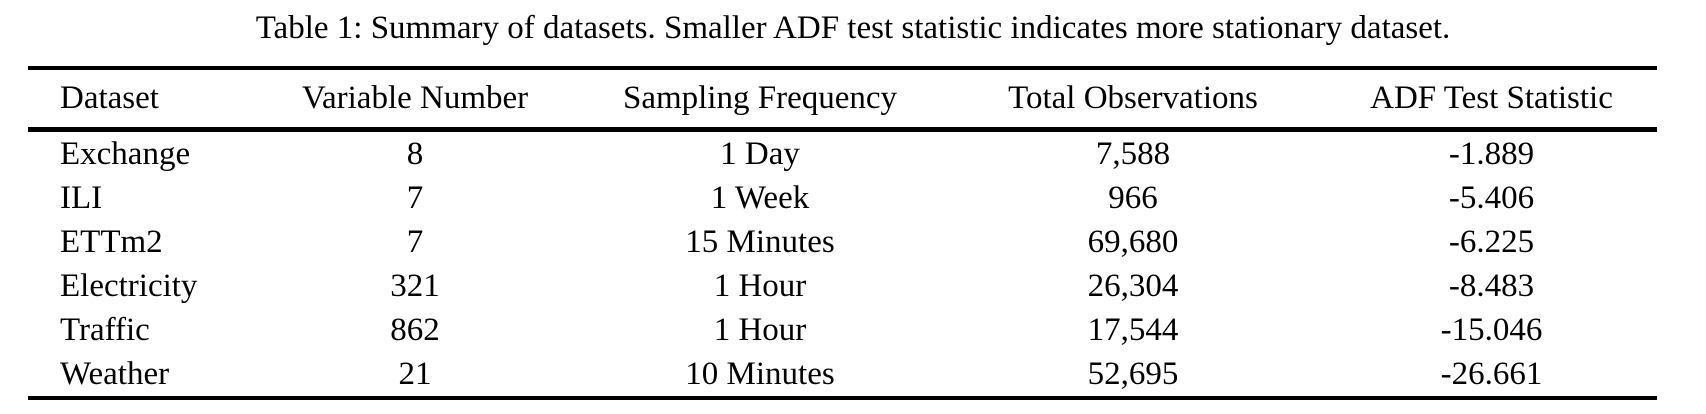 The width and height of the screenshot is (1706, 414). What do you see at coordinates (842, 286) in the screenshot?
I see `table-row-electricity: Electricity 321 1 Hour 26,304 -8.483` at bounding box center [842, 286].